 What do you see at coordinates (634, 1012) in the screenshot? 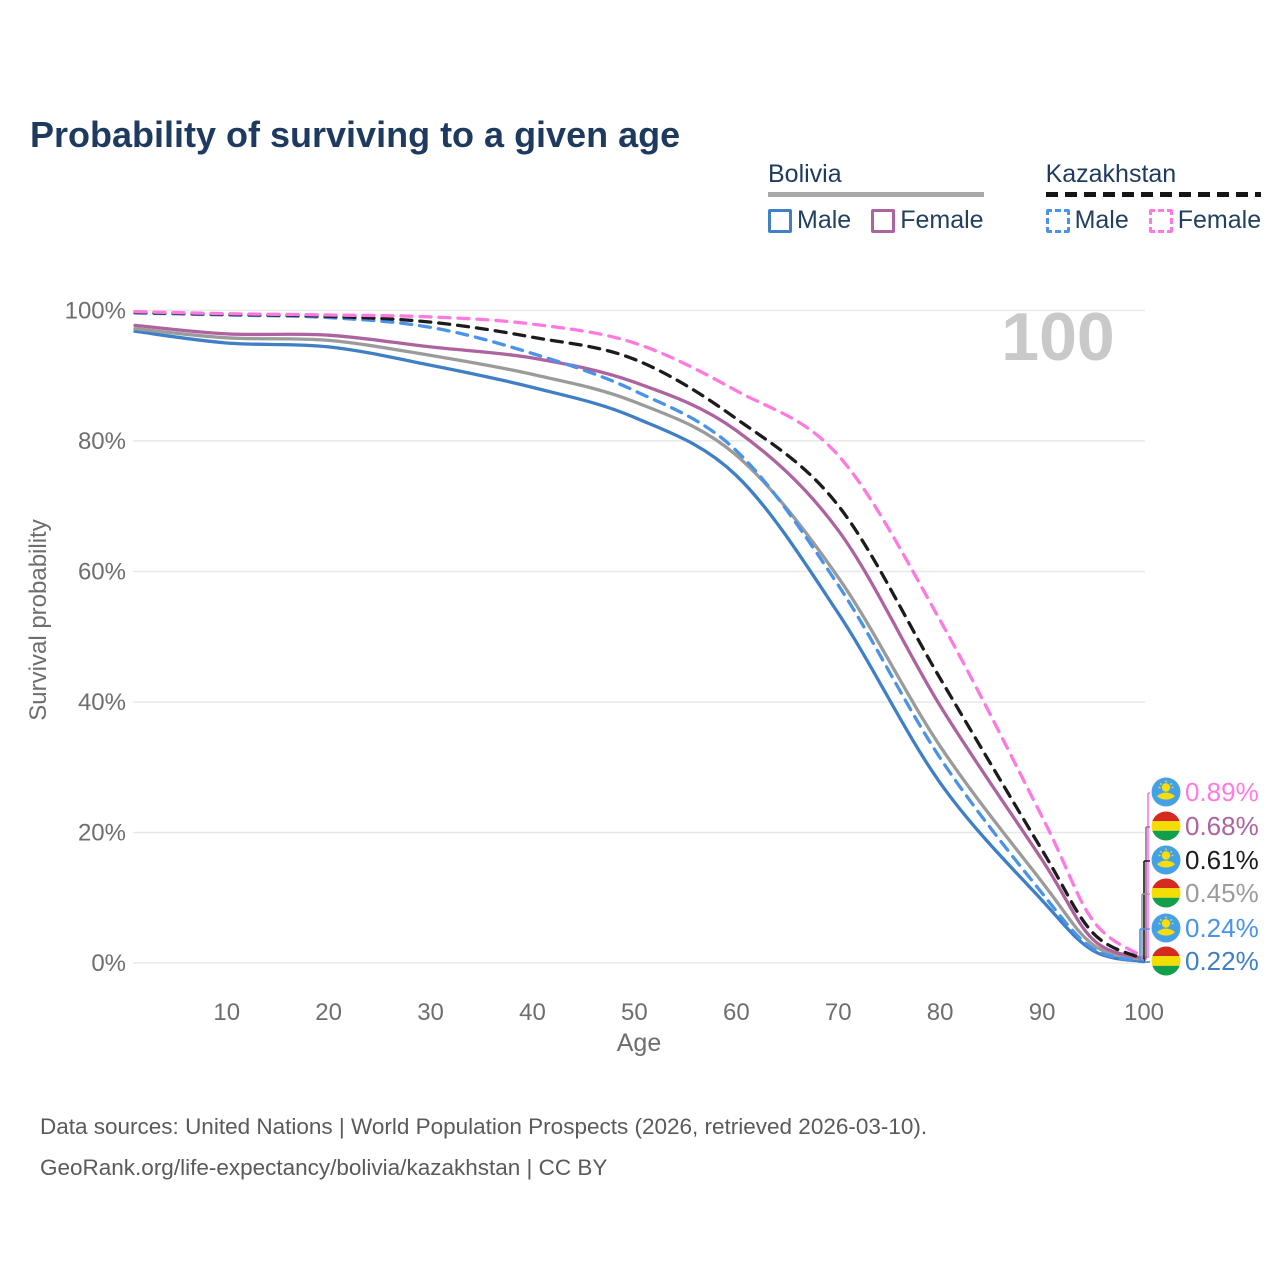
I see `x-tick-label: 50` at bounding box center [634, 1012].